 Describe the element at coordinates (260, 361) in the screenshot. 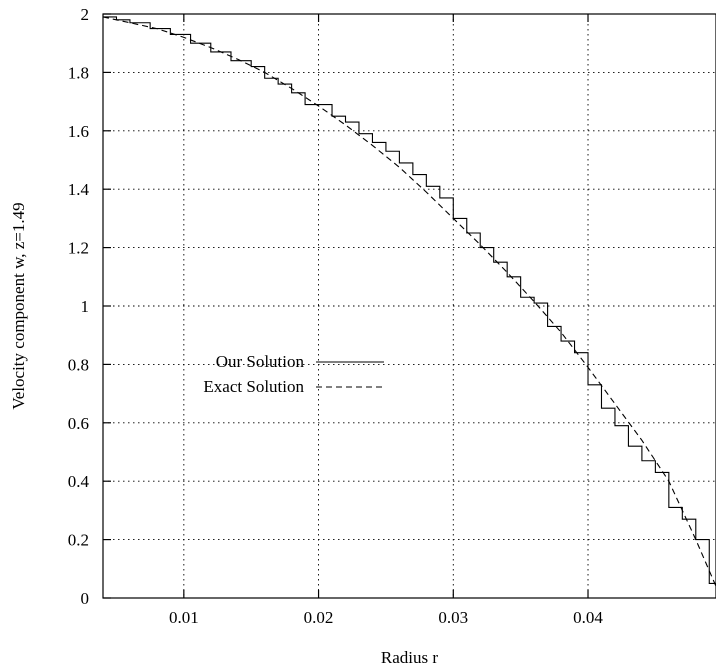

I see `legend-label-our-solution: Our Solution` at that location.